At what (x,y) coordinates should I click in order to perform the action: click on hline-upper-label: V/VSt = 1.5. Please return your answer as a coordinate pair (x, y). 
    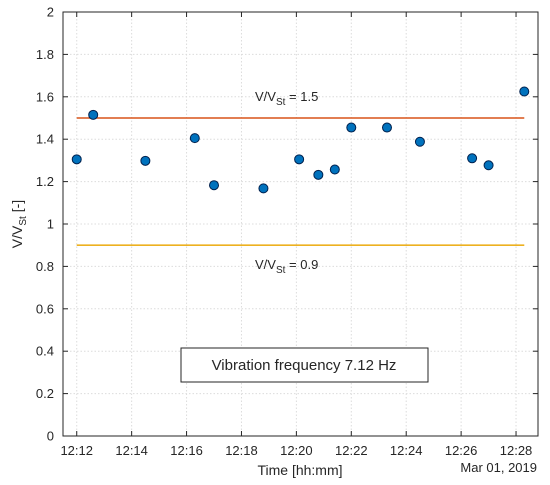
    Looking at the image, I should click on (286, 98).